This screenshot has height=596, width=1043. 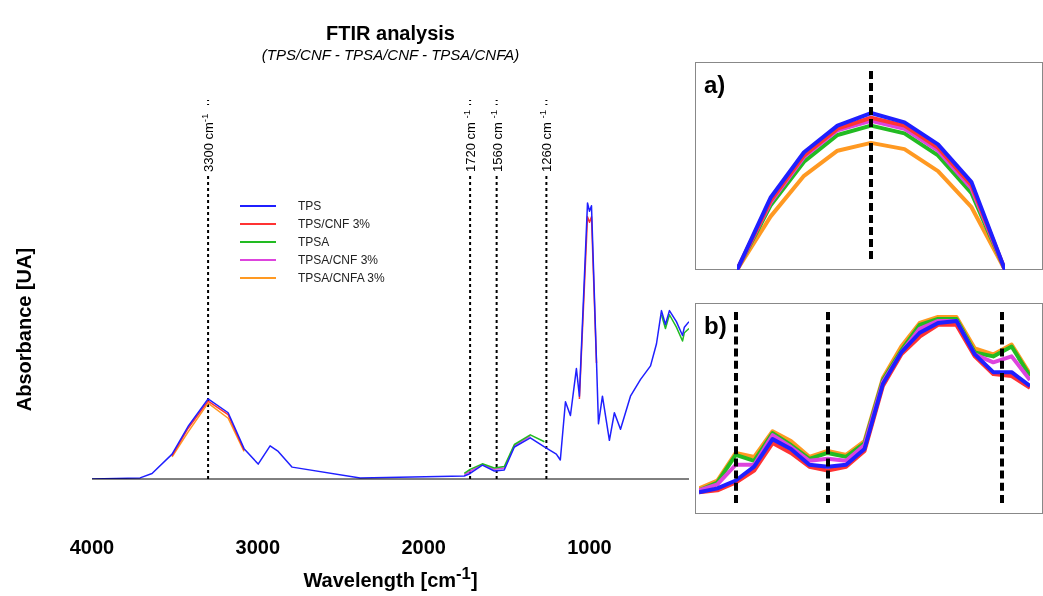 What do you see at coordinates (390, 54) in the screenshot?
I see `chart-subtitle: (TPS/CNF - TPSA/CNF - TPSA/CNFA)` at bounding box center [390, 54].